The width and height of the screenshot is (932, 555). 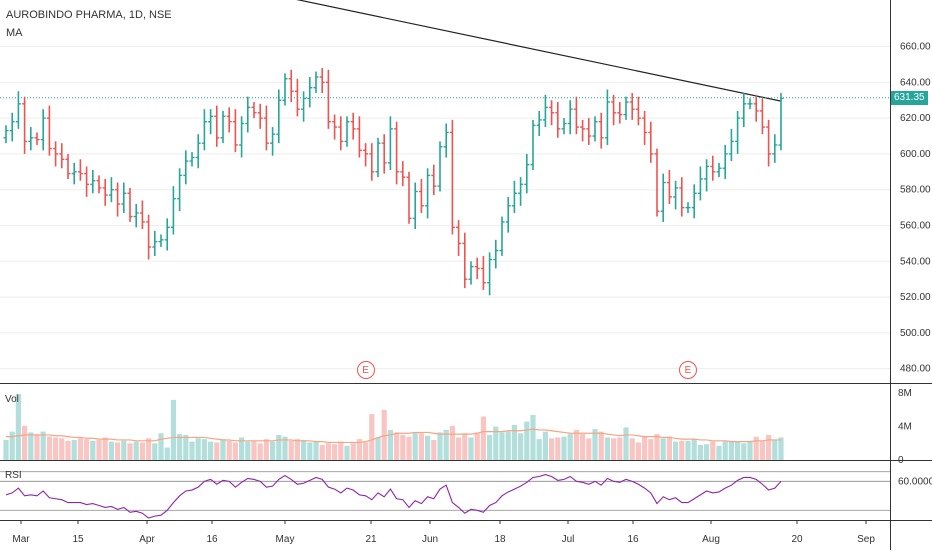 What do you see at coordinates (371, 539) in the screenshot?
I see `time-axis-label: 21` at bounding box center [371, 539].